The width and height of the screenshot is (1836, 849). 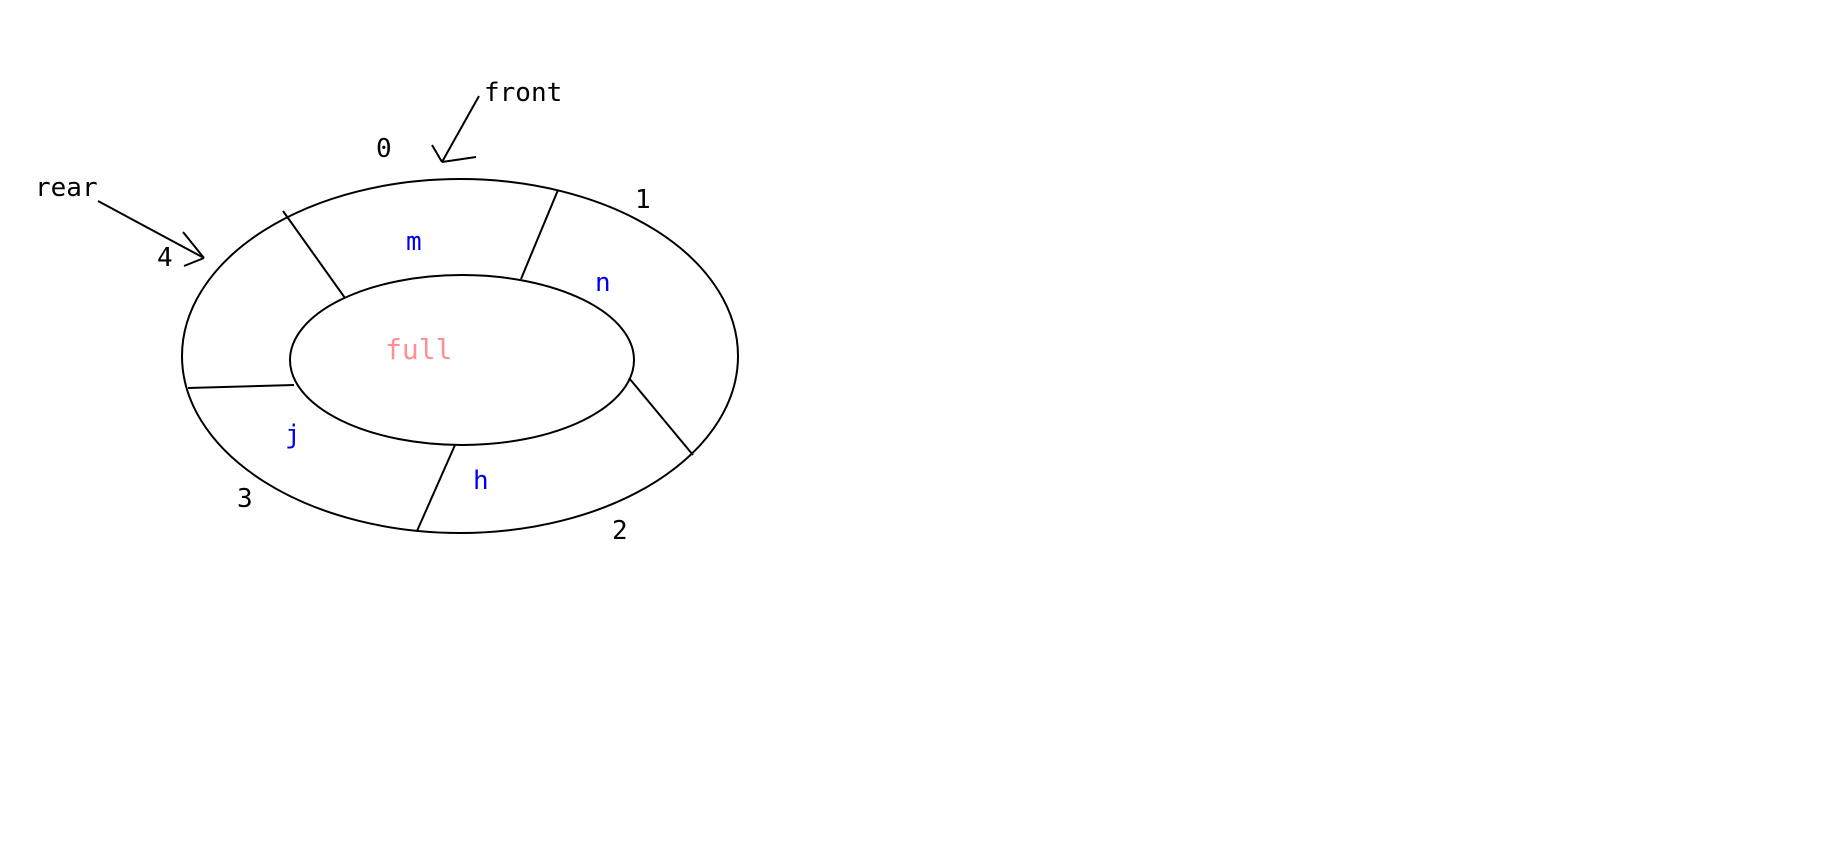 I want to click on rear-arrow-icon, so click(x=151, y=233).